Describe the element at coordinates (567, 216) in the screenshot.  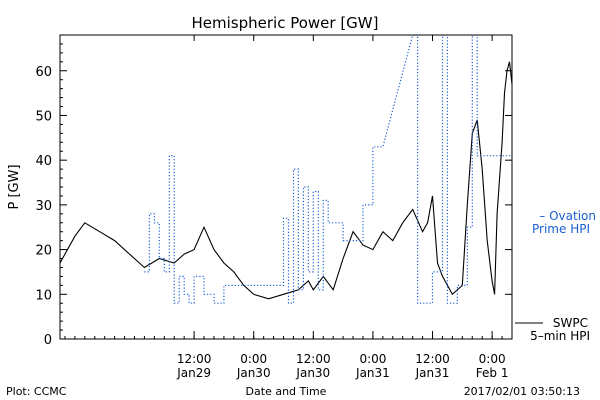
I see `legend-ovation-line1: – Ovation` at that location.